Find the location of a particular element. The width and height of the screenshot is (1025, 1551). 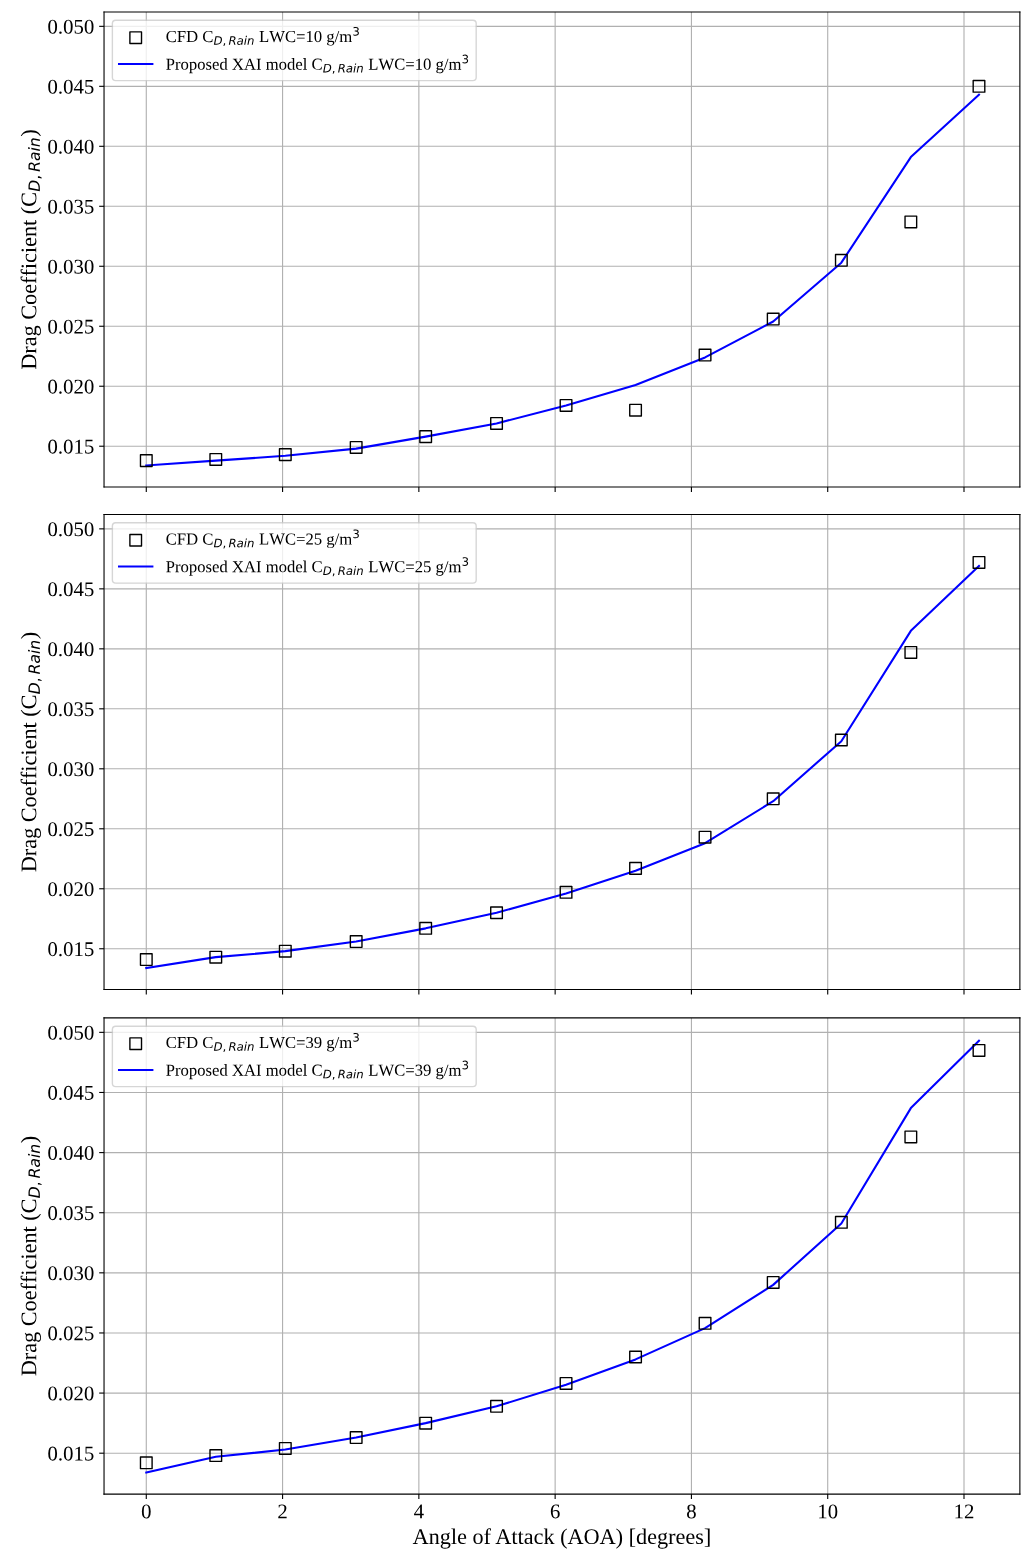

x-tick-label: 8 is located at coordinates (691, 1511).